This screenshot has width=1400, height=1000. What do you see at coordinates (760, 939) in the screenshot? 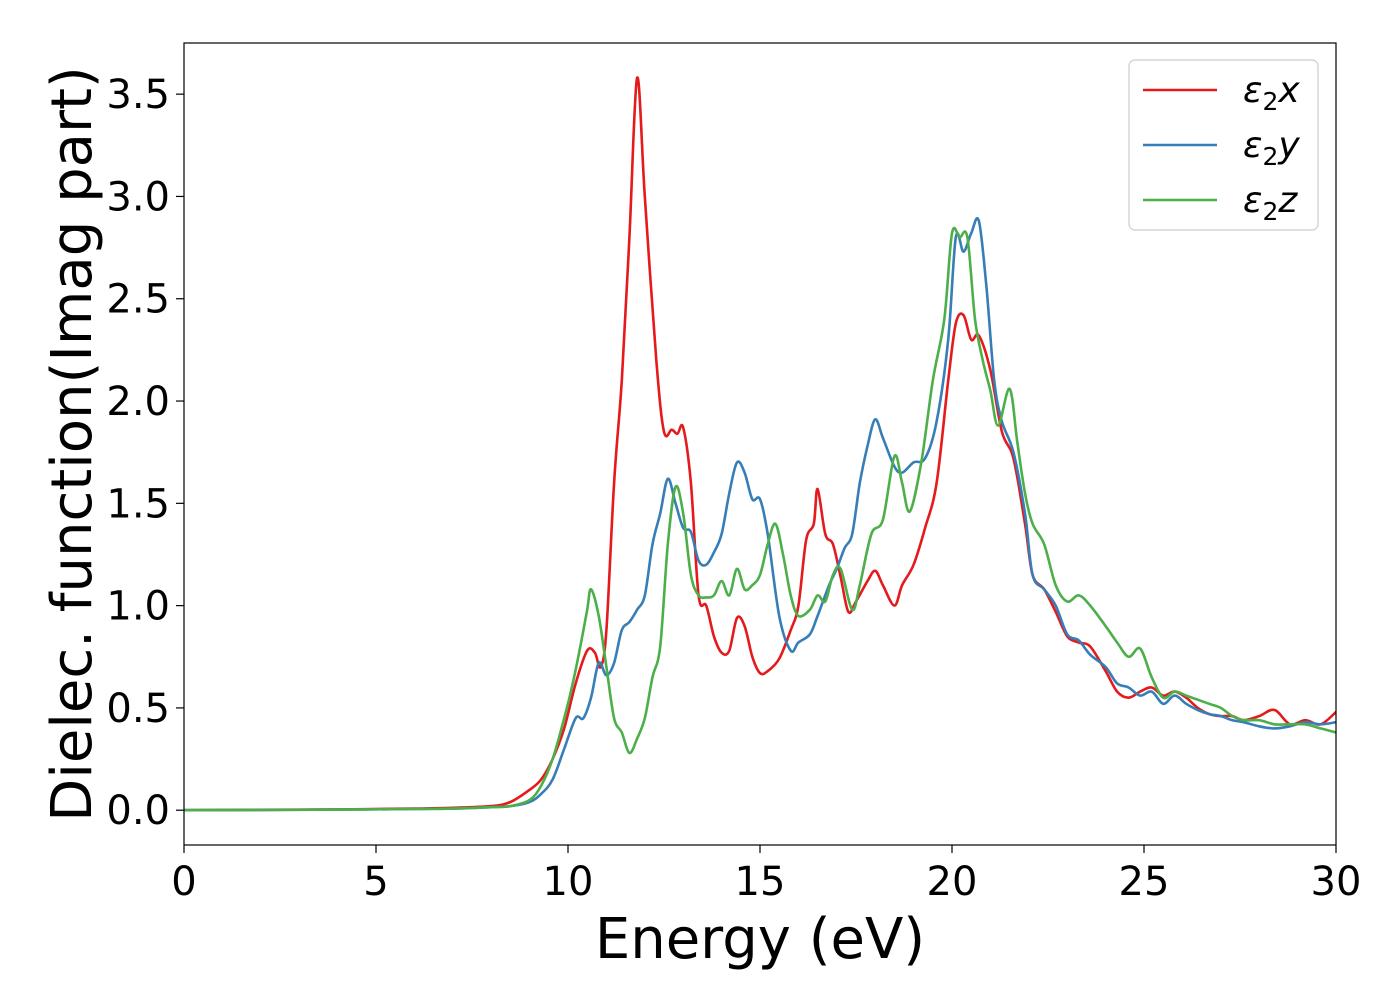
I see `x-axis-label: Energy (eV)` at bounding box center [760, 939].